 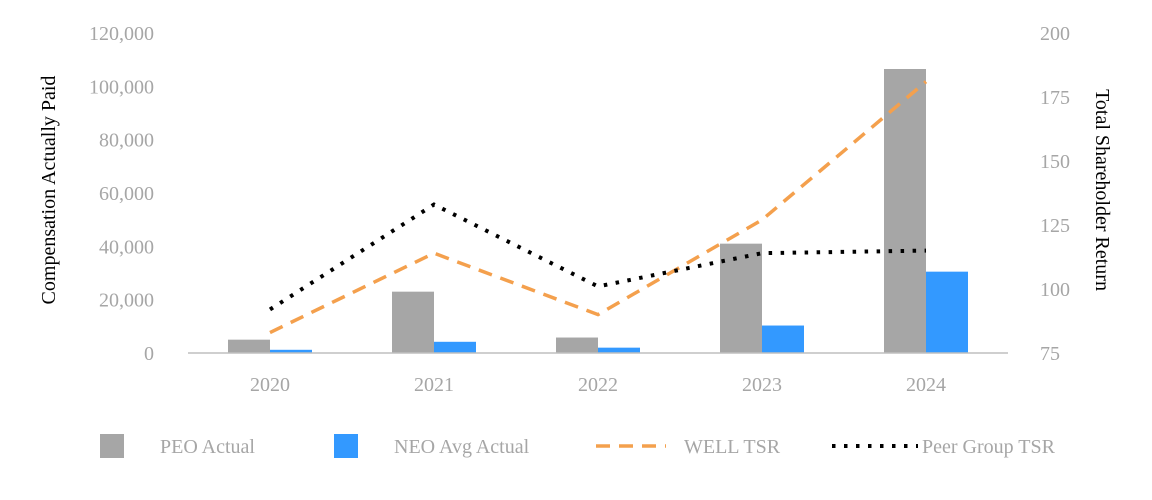 I want to click on y-axis-right: 75 100 125 150 175 200, so click(x=1055, y=194).